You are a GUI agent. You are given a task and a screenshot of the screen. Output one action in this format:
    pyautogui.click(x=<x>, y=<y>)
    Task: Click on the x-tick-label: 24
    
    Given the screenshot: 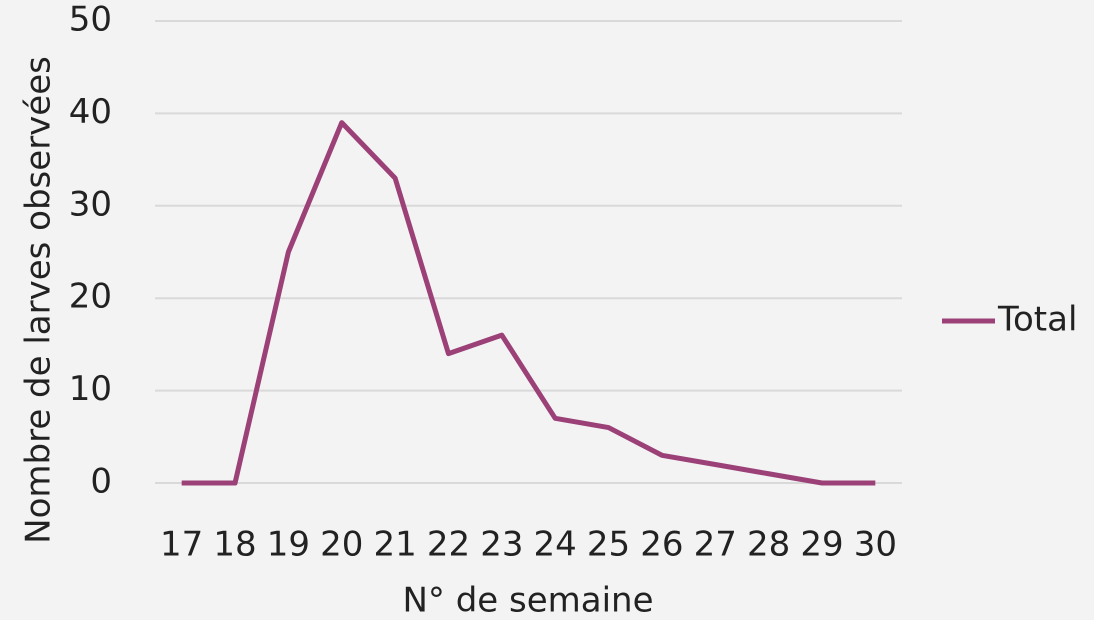 What is the action you would take?
    pyautogui.click(x=555, y=545)
    